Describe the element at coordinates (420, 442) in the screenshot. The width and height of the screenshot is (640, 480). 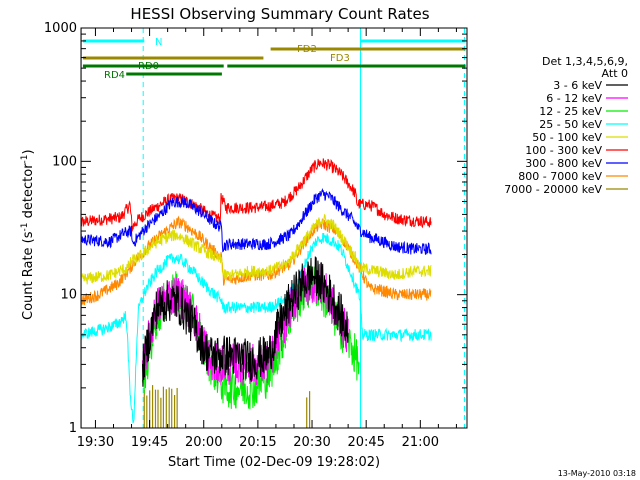
I see `x-tick-label-6: 21:00` at that location.